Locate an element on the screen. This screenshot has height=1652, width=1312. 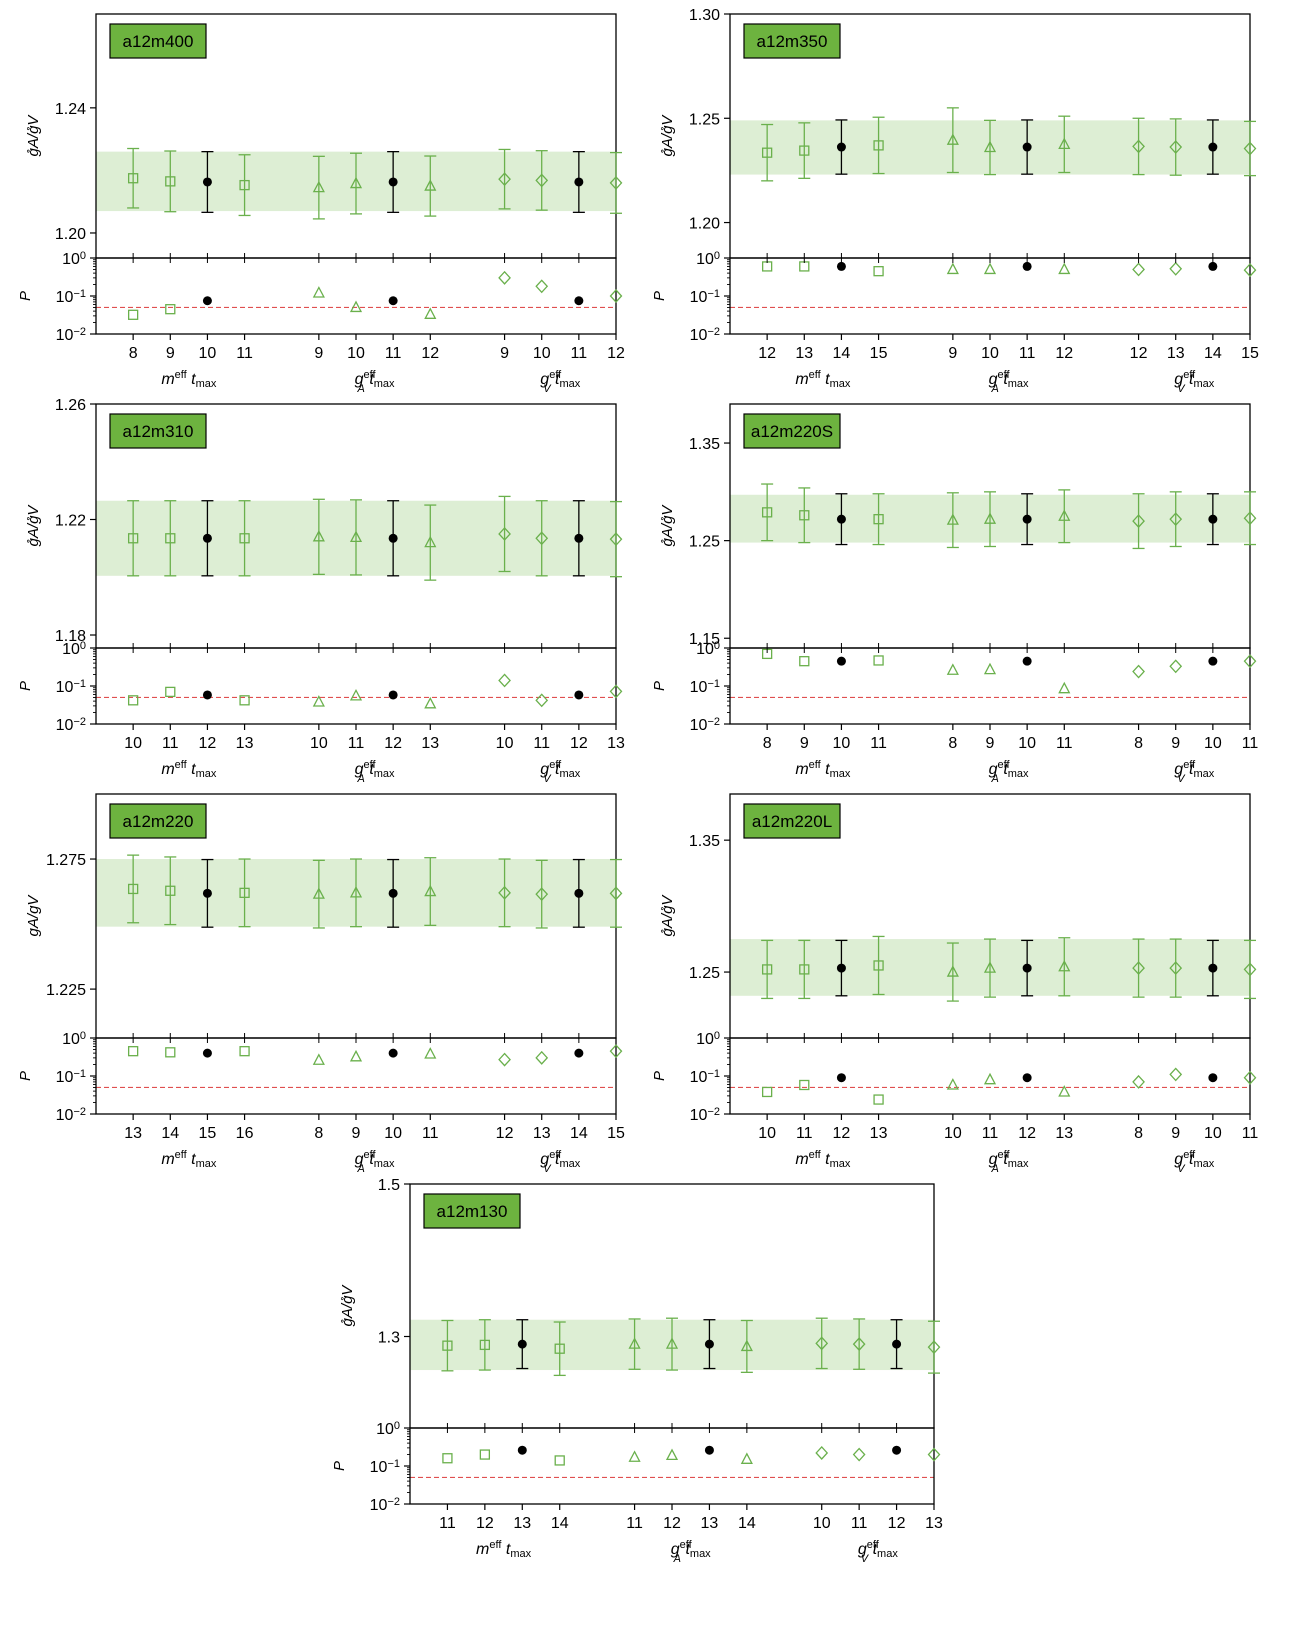
dataset-tag-label: a12m220 is located at coordinates (158, 821).